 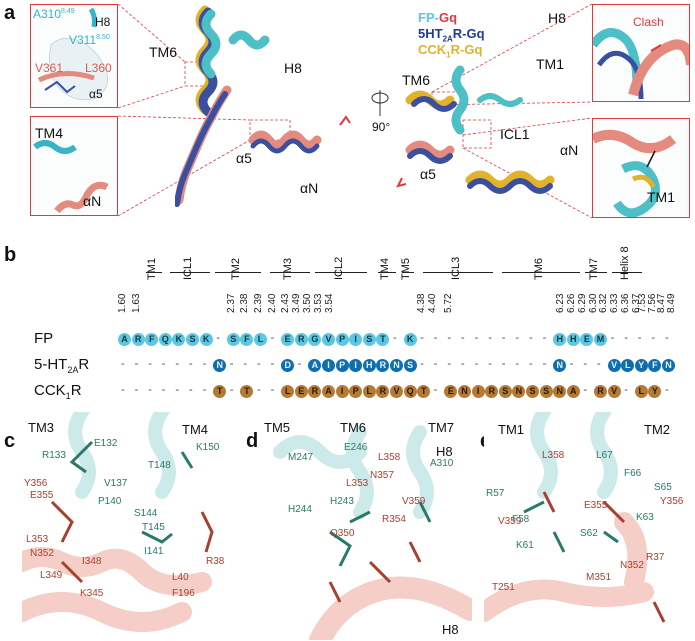 What do you see at coordinates (663, 487) in the screenshot?
I see `residue-label: S65` at bounding box center [663, 487].